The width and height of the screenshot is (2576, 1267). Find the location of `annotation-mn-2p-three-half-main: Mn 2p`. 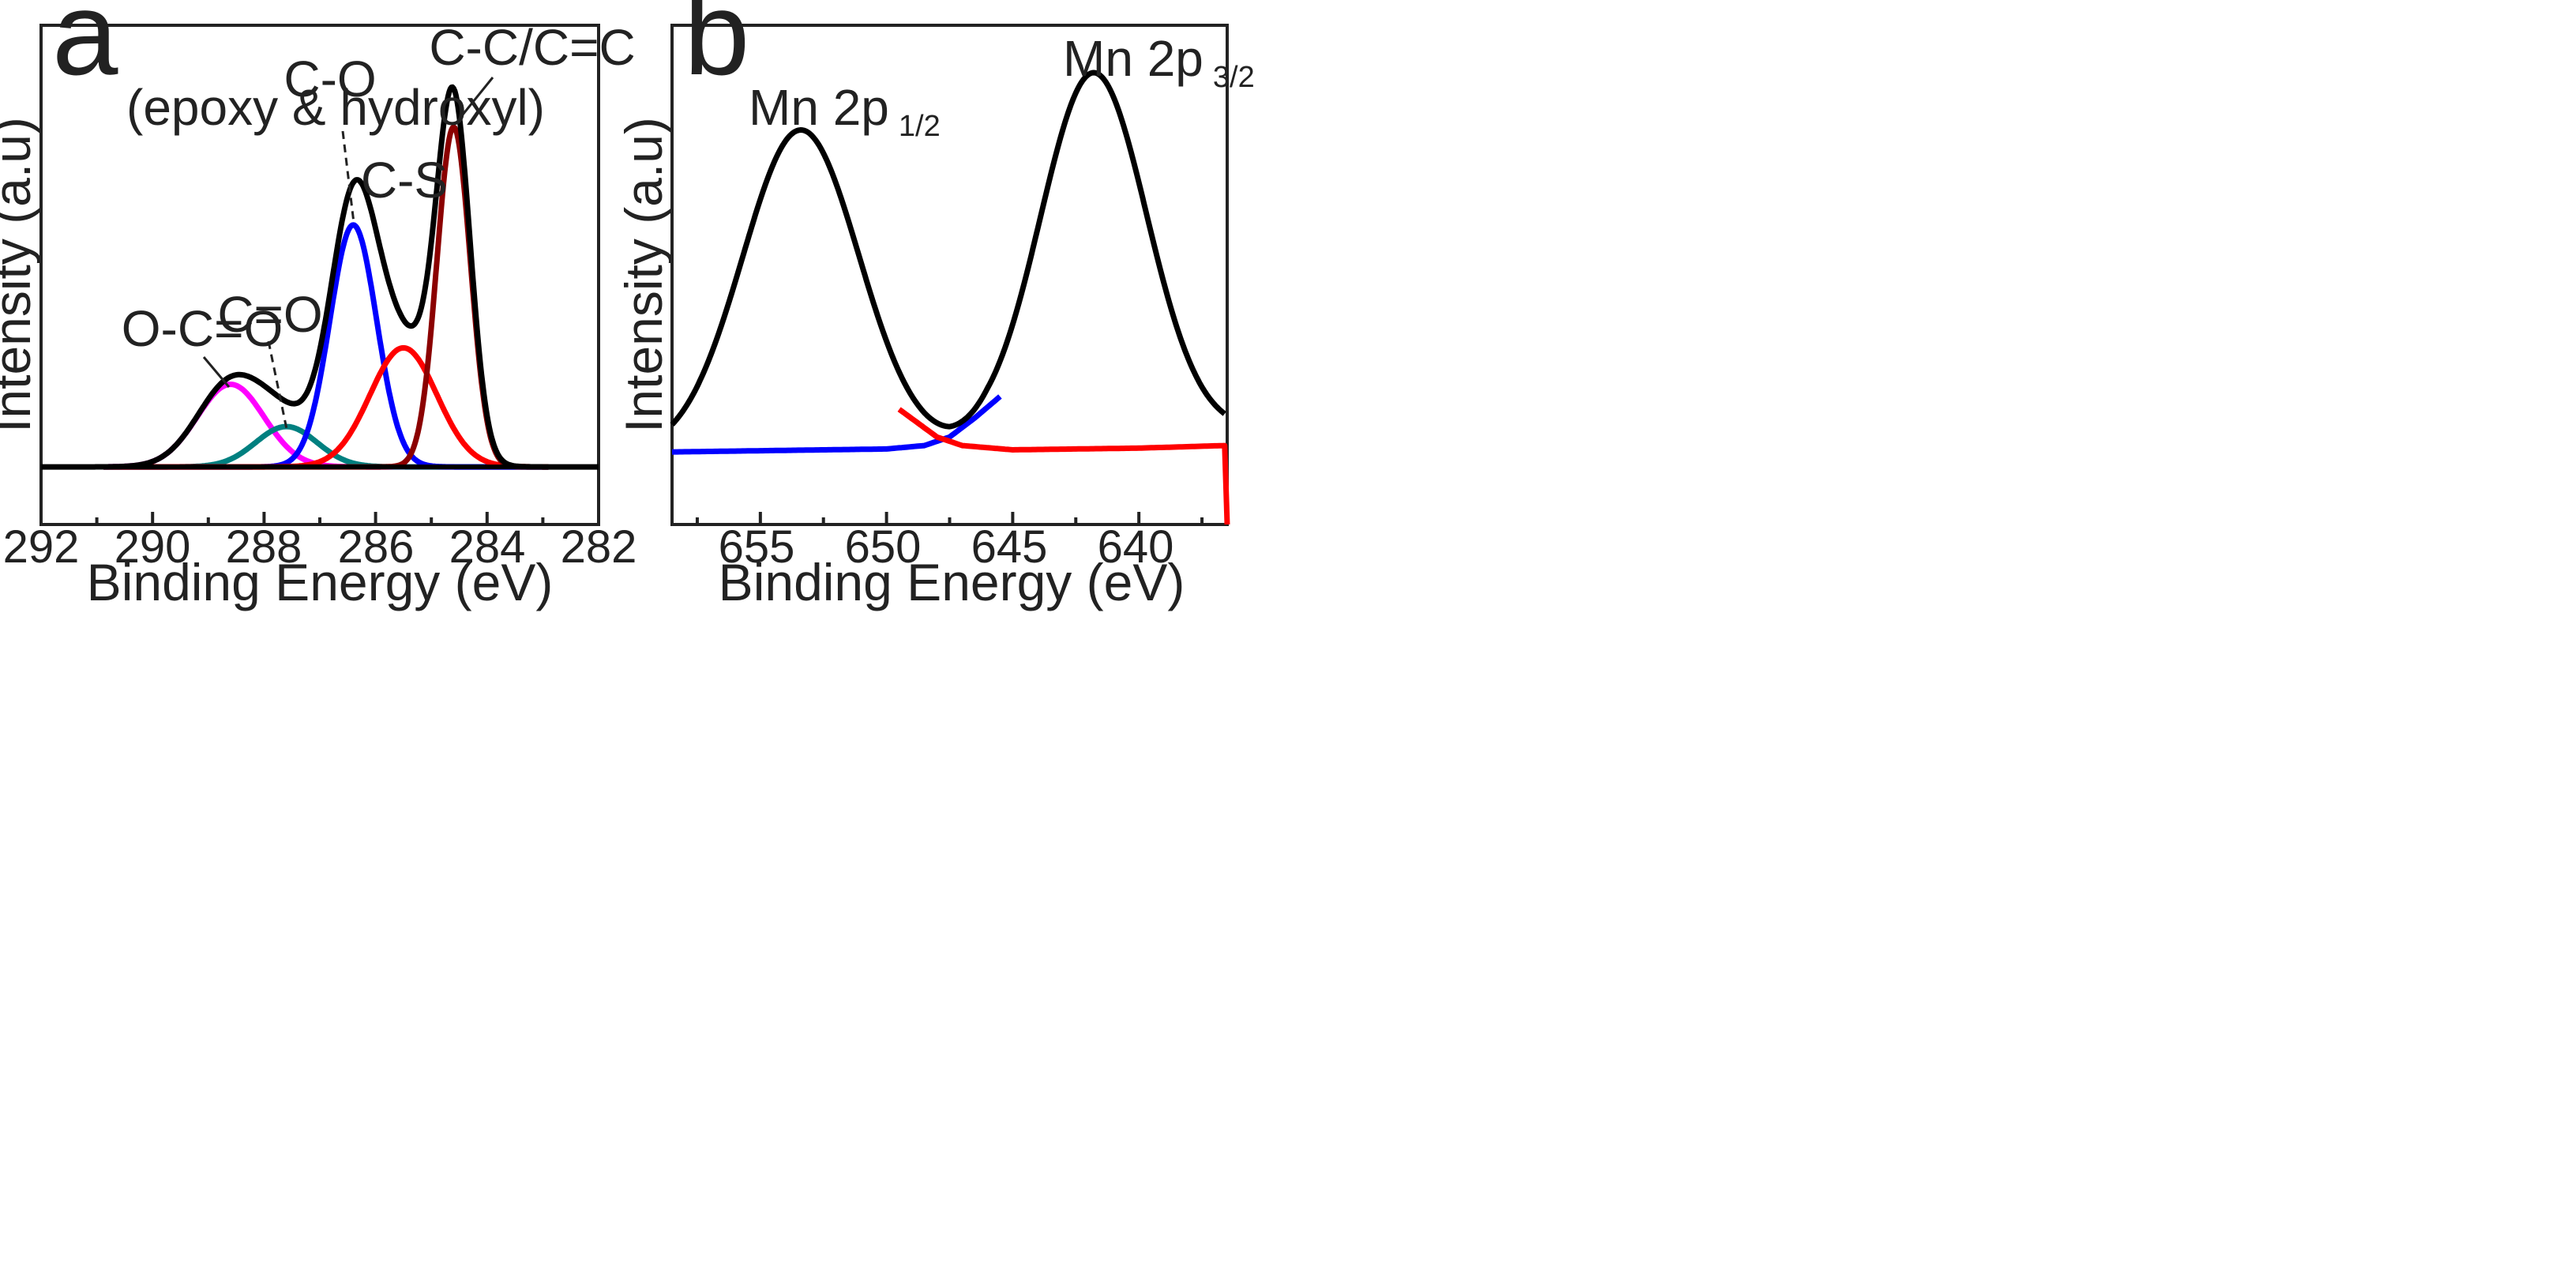

annotation-mn-2p-three-half-main: Mn 2p is located at coordinates (1133, 58).